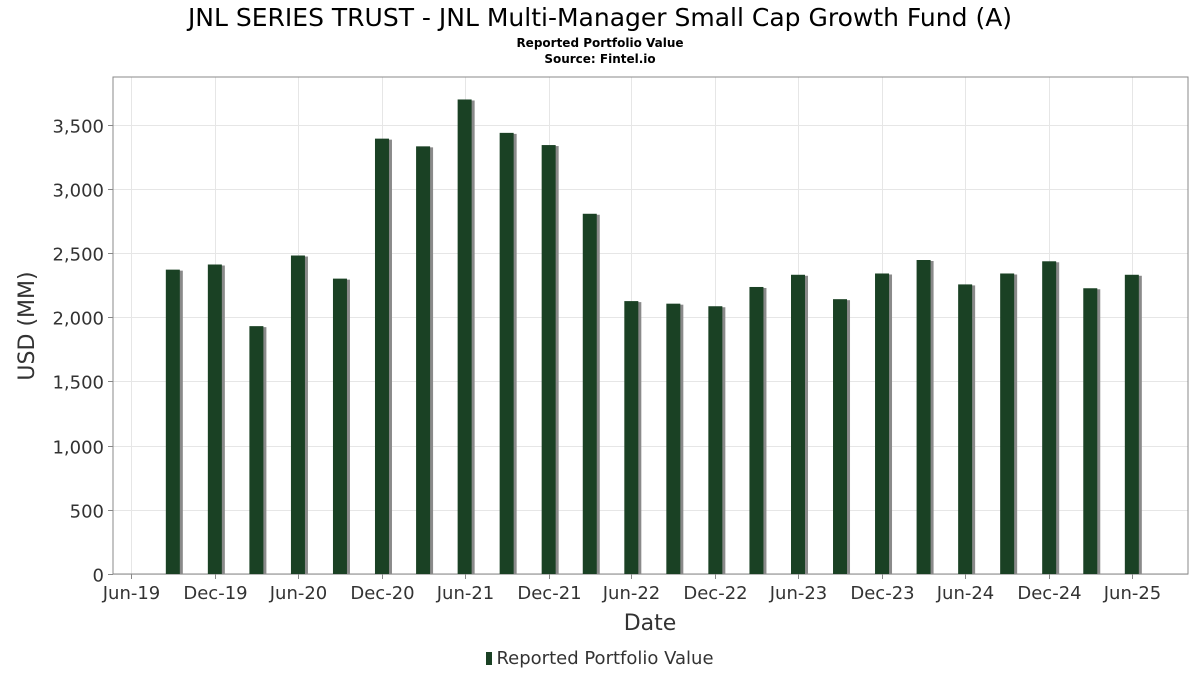  Describe the element at coordinates (965, 593) in the screenshot. I see `x-tick-label: Jun-24` at that location.